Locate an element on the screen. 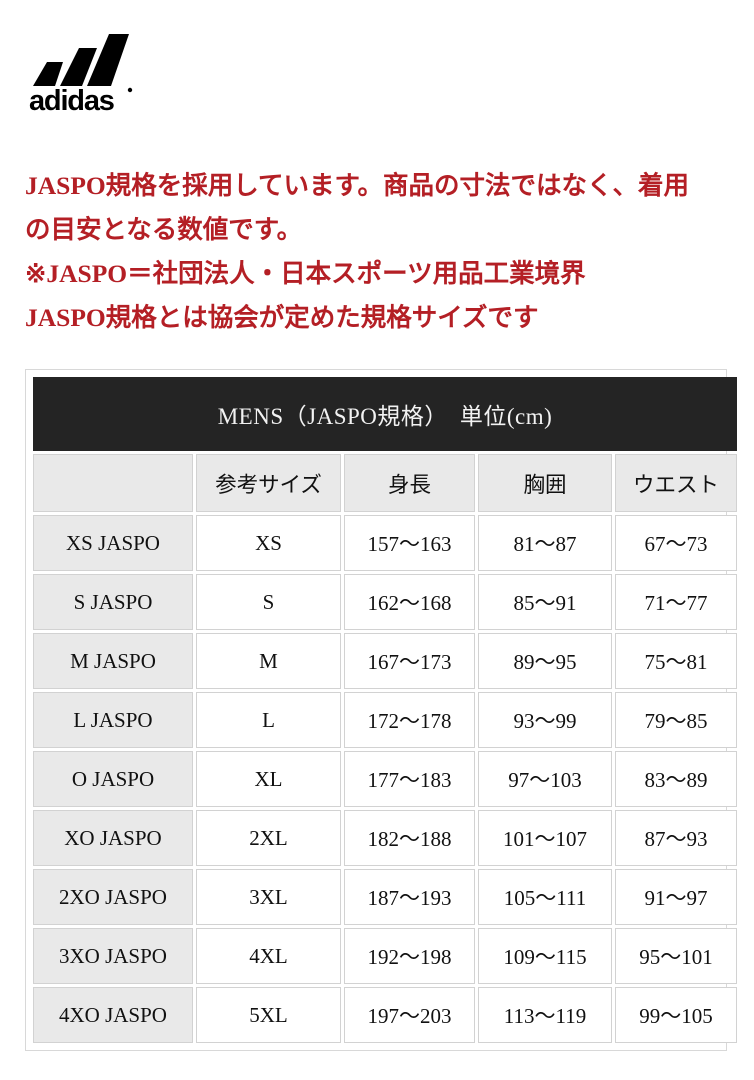  row-label: 4XO JASPO is located at coordinates (113, 1015).